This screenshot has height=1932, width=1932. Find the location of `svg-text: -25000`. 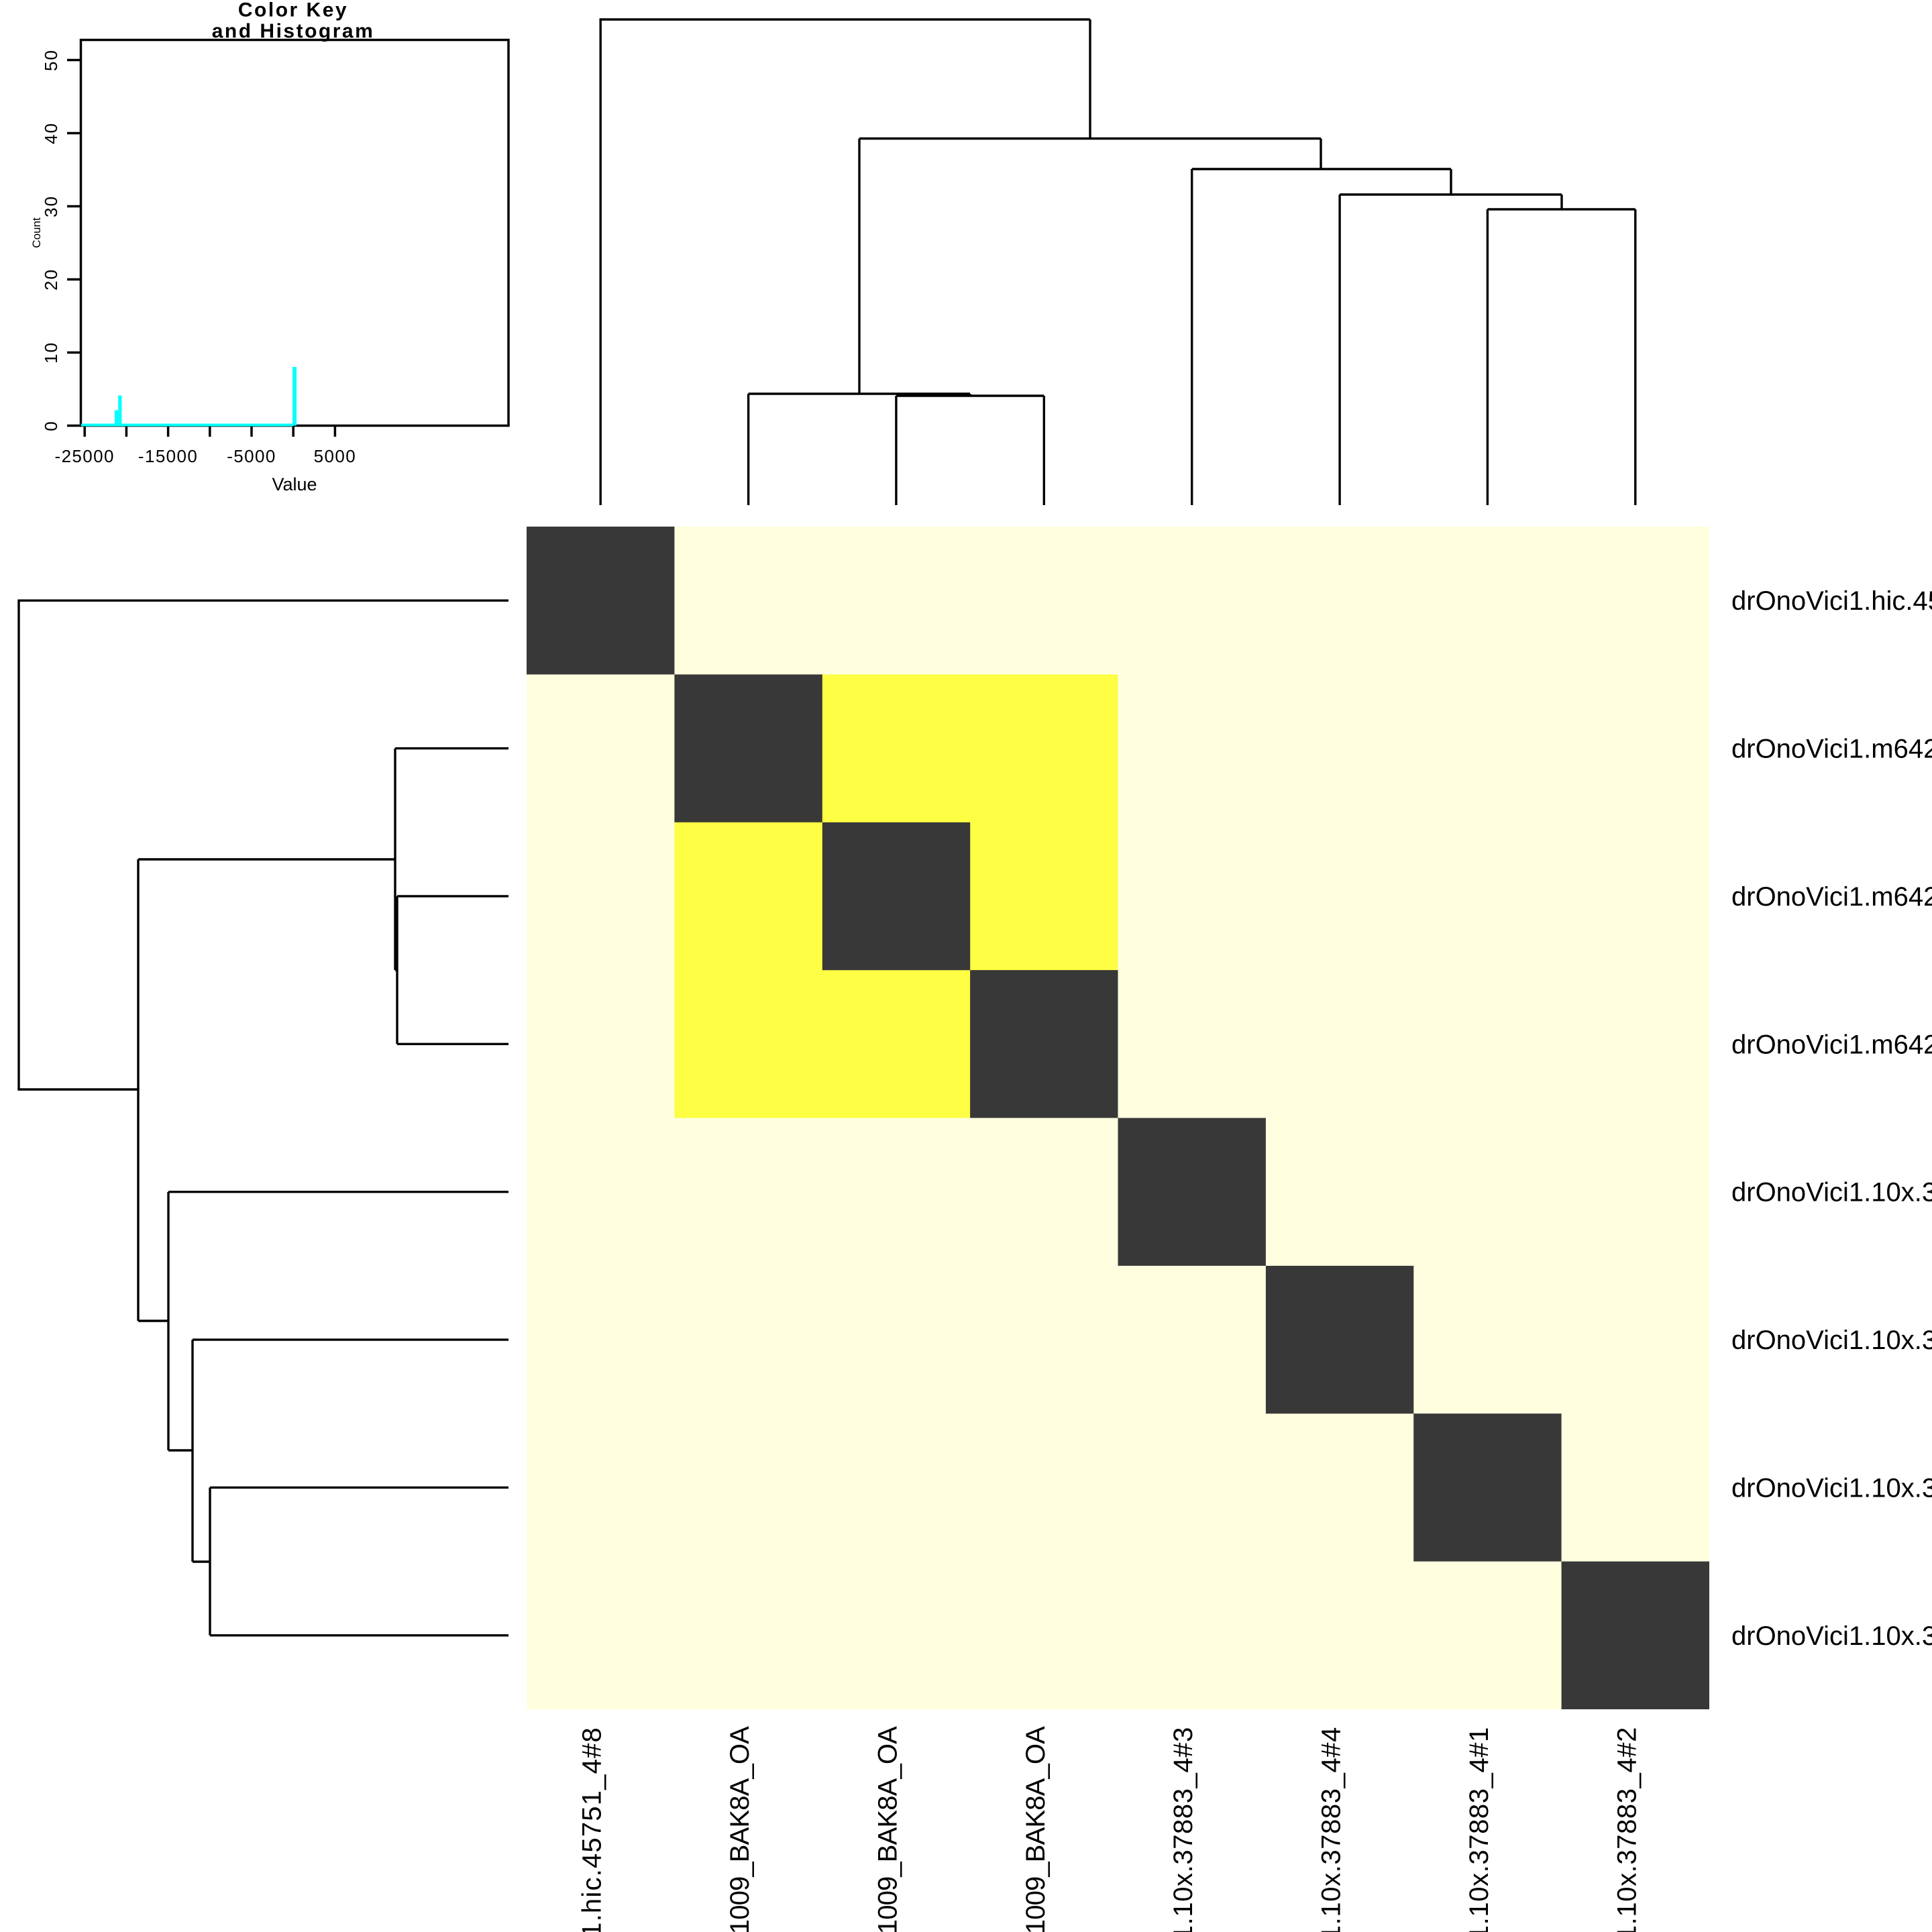

svg-text: -25000 is located at coordinates (85, 456).